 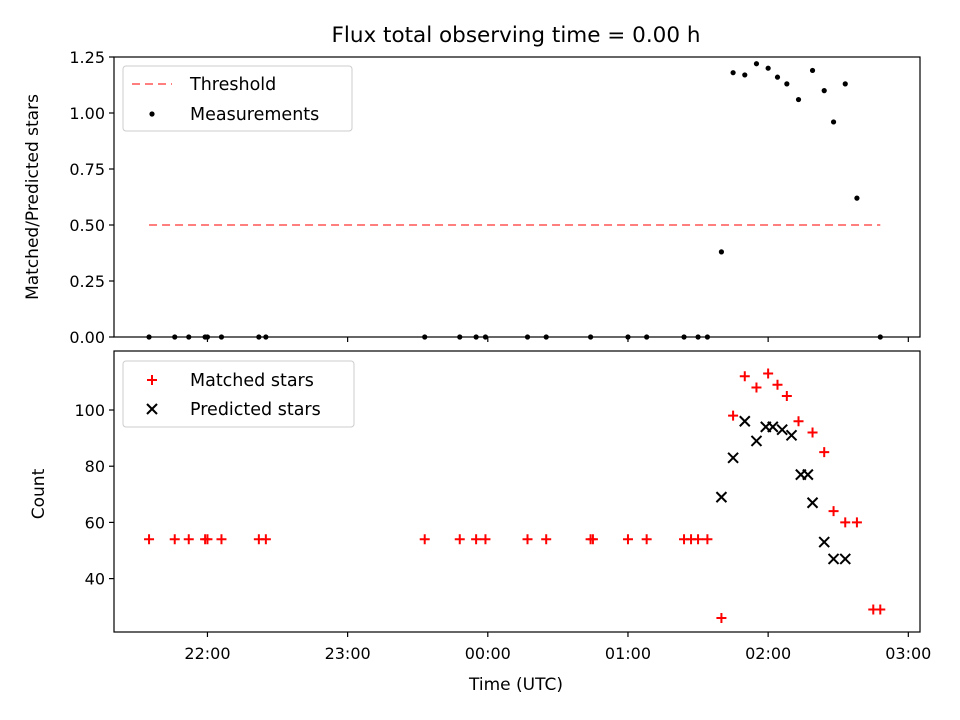 I want to click on ratio-legend-box, so click(x=237, y=98).